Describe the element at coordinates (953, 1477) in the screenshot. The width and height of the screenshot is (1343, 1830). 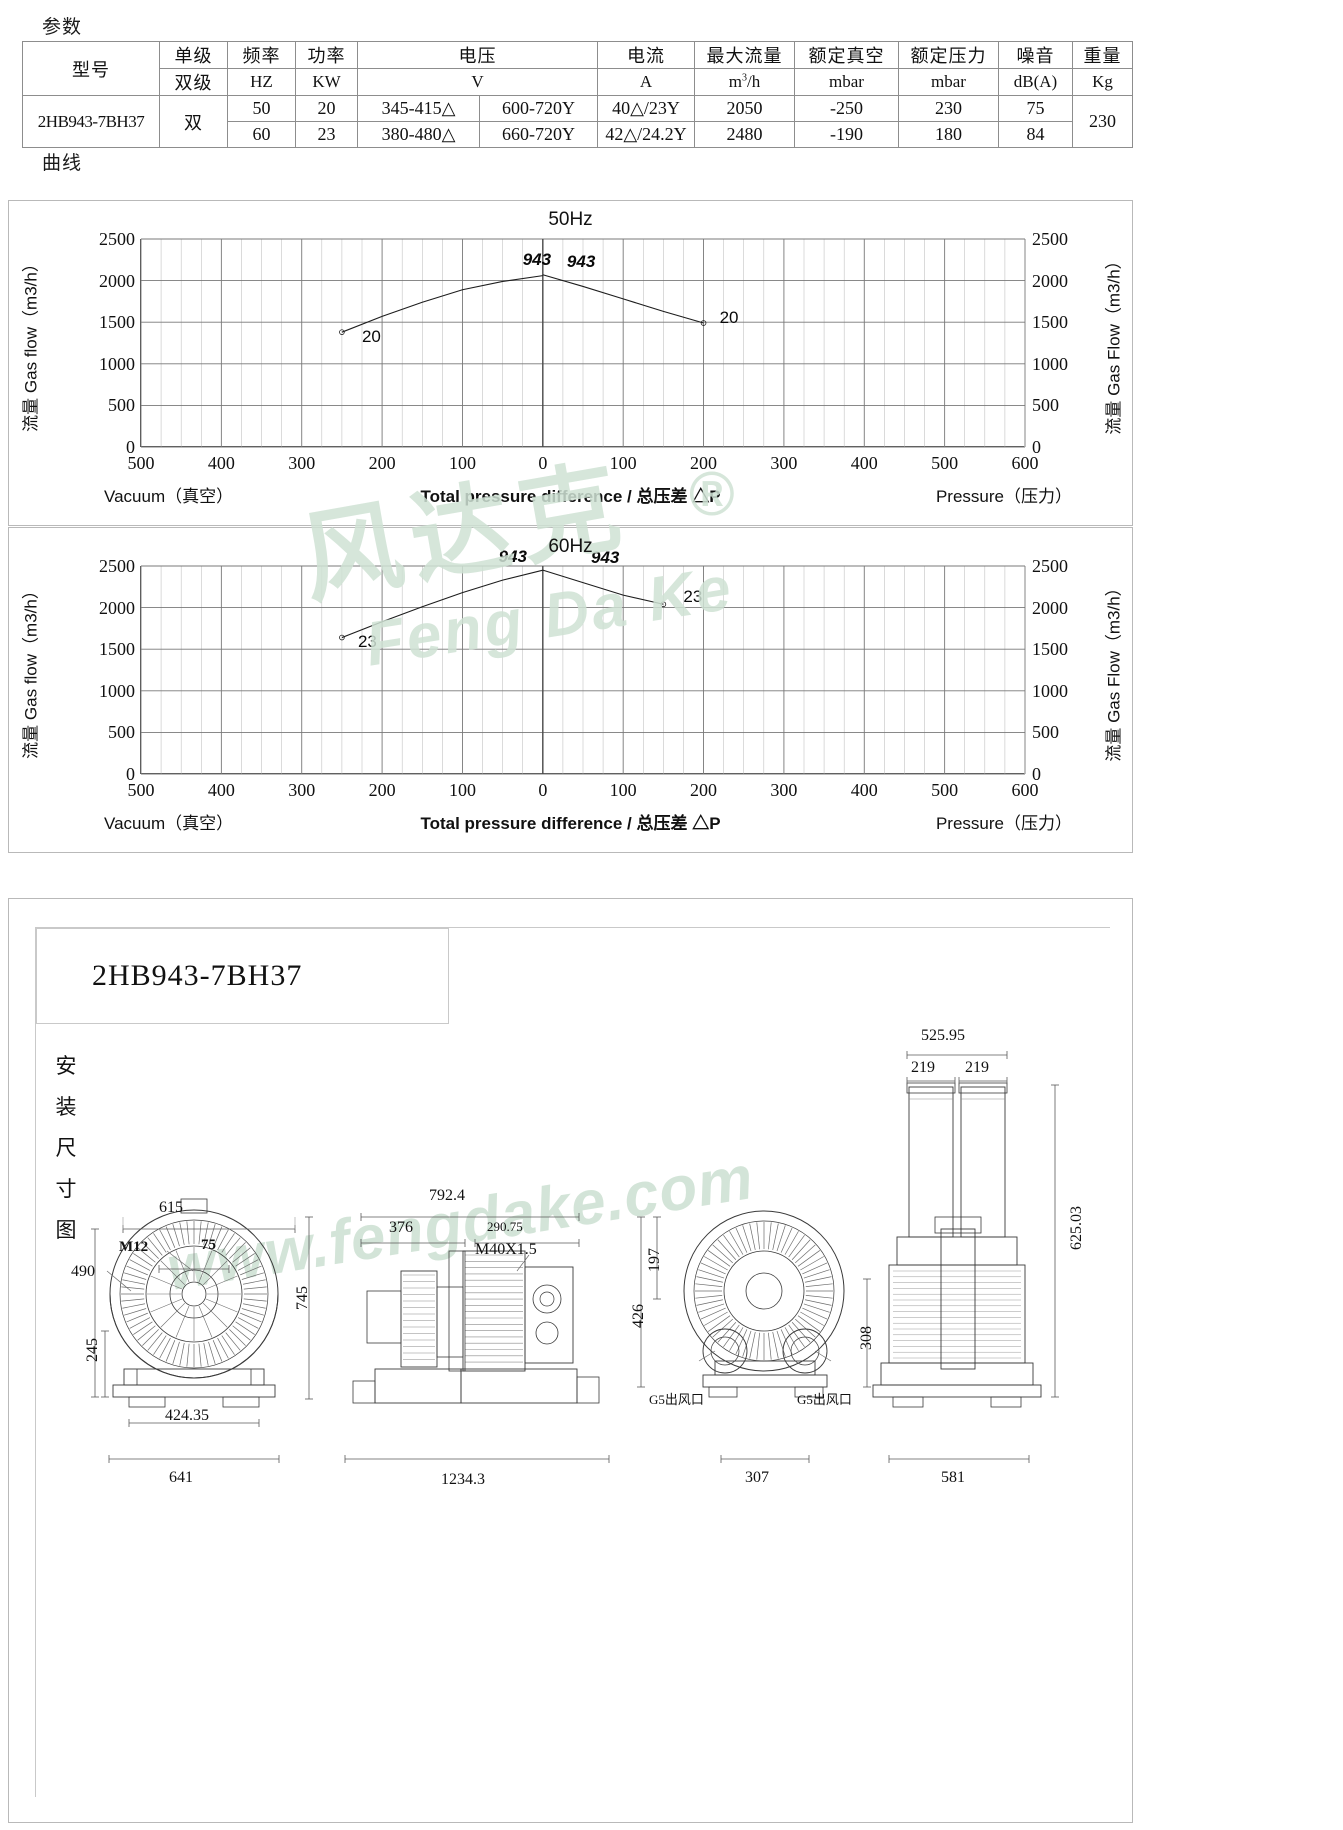
I see `dimension-label-581-23: 581` at that location.